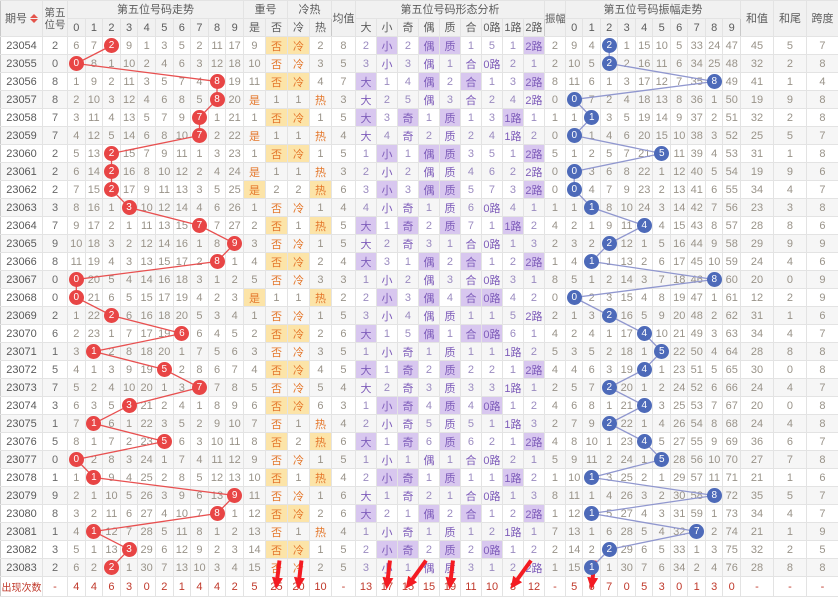 Image resolution: width=838 pixels, height=597 pixels. I want to click on cell-amp-omission: 33, so click(679, 549).